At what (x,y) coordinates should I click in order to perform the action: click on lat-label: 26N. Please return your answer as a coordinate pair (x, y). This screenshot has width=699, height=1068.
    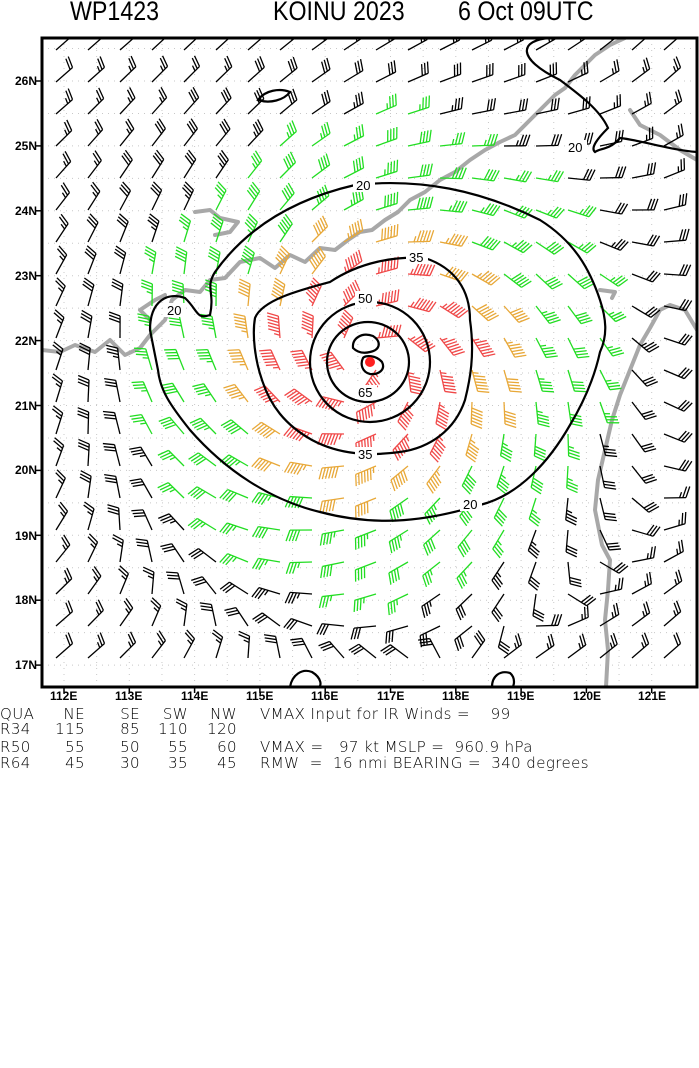
    Looking at the image, I should click on (26, 81).